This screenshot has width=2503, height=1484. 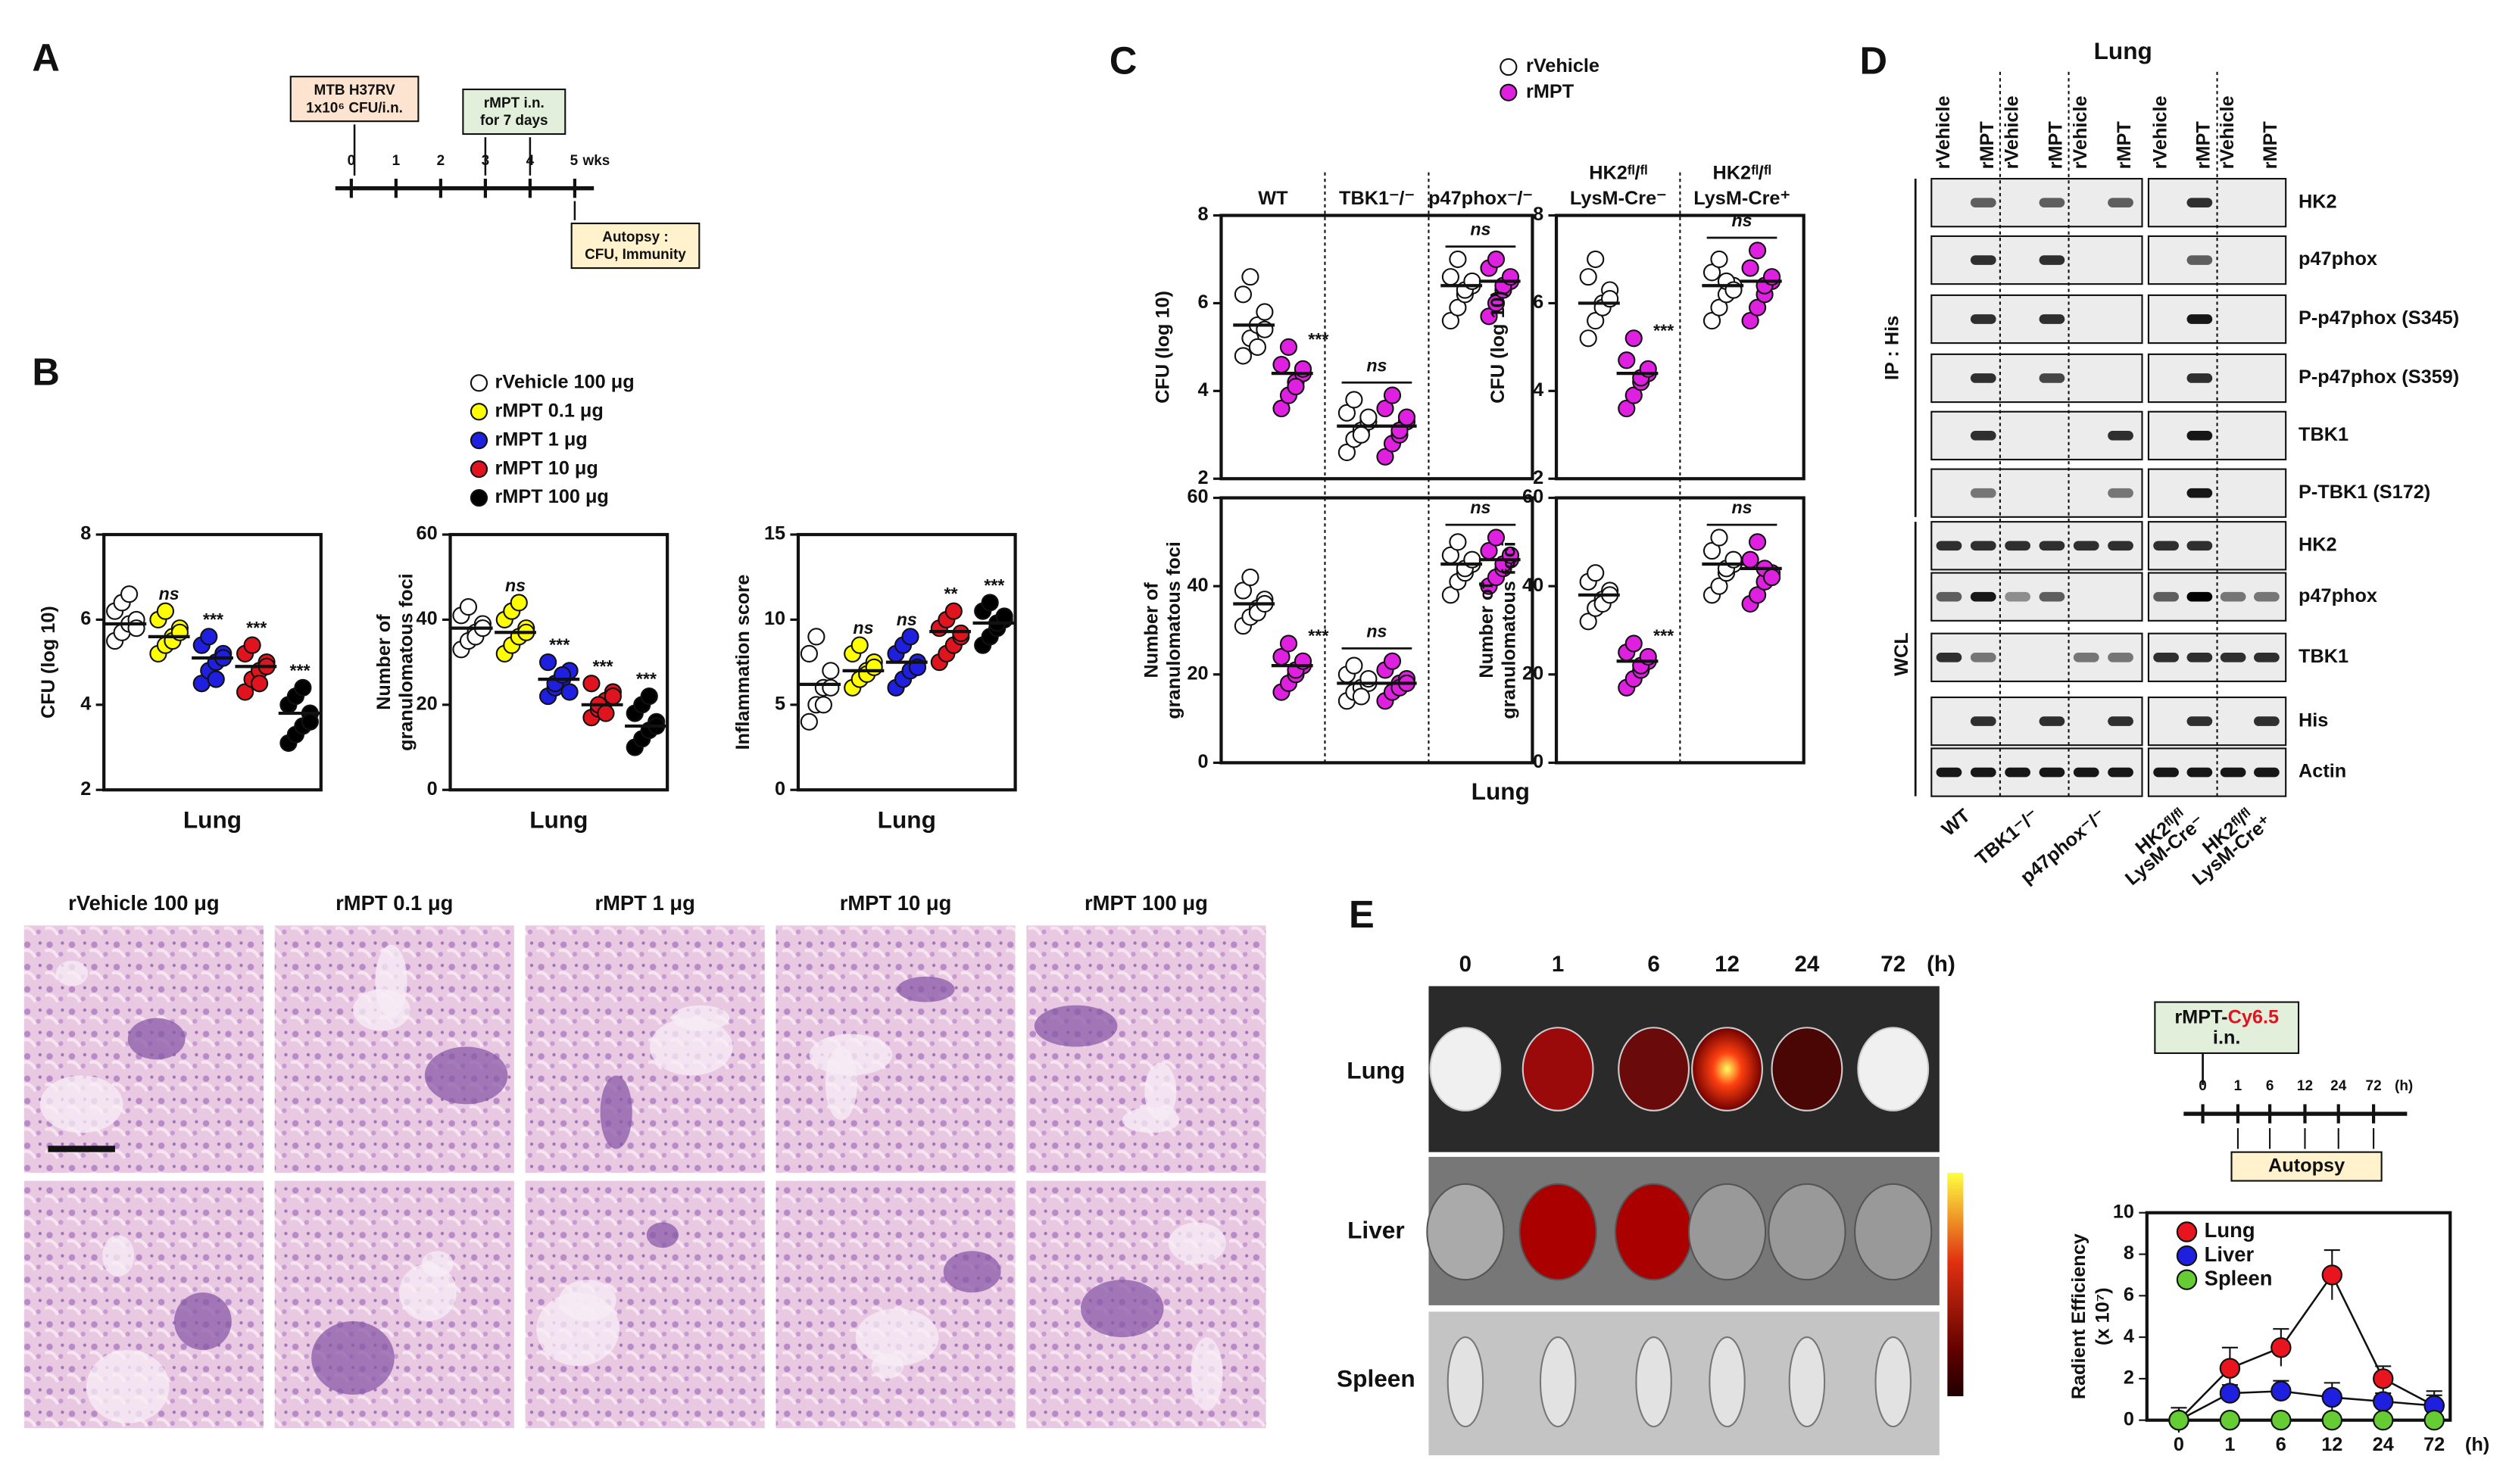 What do you see at coordinates (1956, 822) in the screenshot?
I see `genotype-label: WT` at bounding box center [1956, 822].